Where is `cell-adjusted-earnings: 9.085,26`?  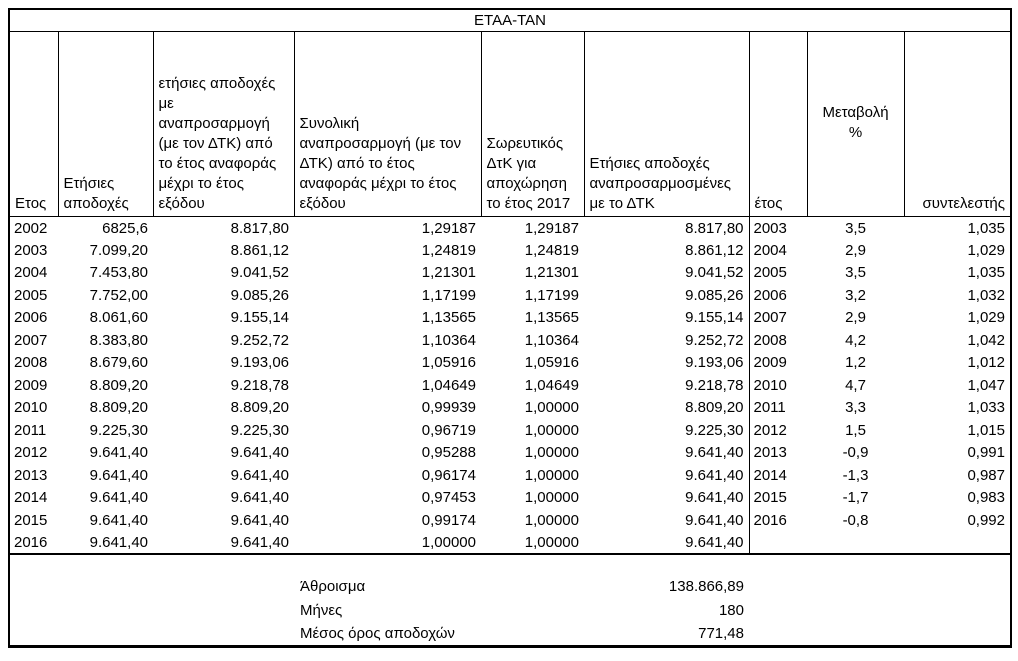 cell-adjusted-earnings: 9.085,26 is located at coordinates (259, 295).